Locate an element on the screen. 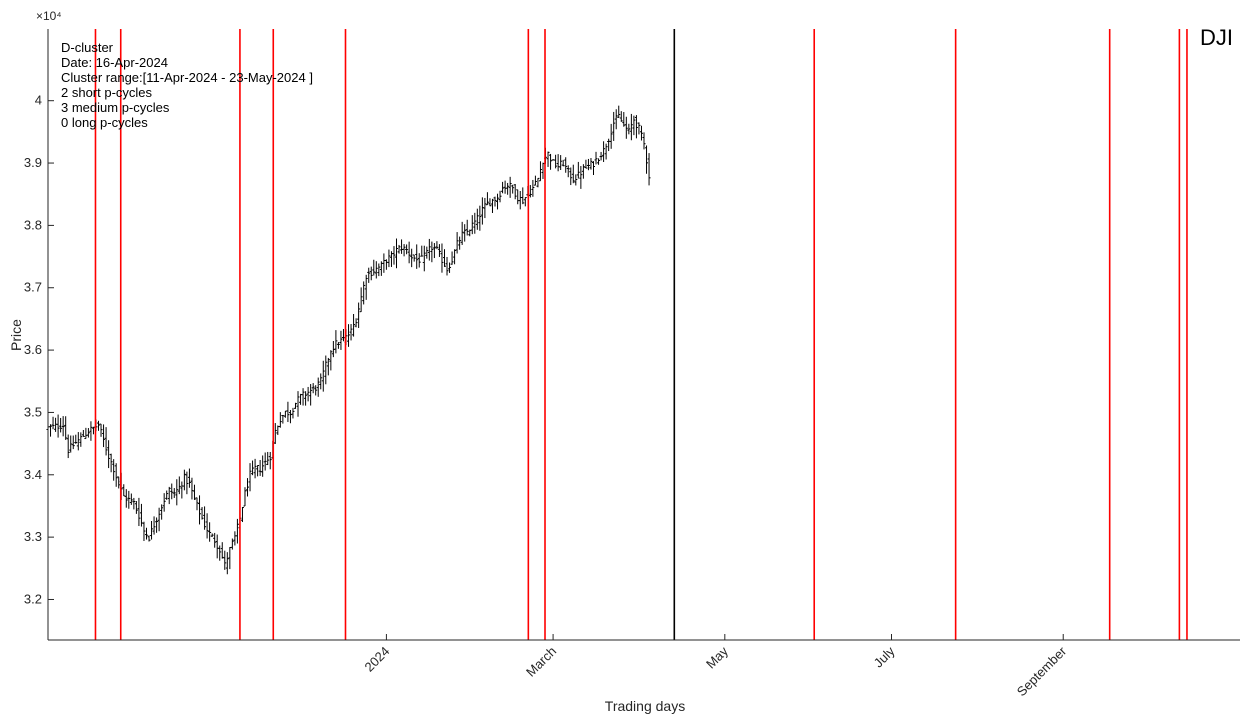 The height and width of the screenshot is (722, 1247). y-exponent-label: ×10⁴ is located at coordinates (49, 16).